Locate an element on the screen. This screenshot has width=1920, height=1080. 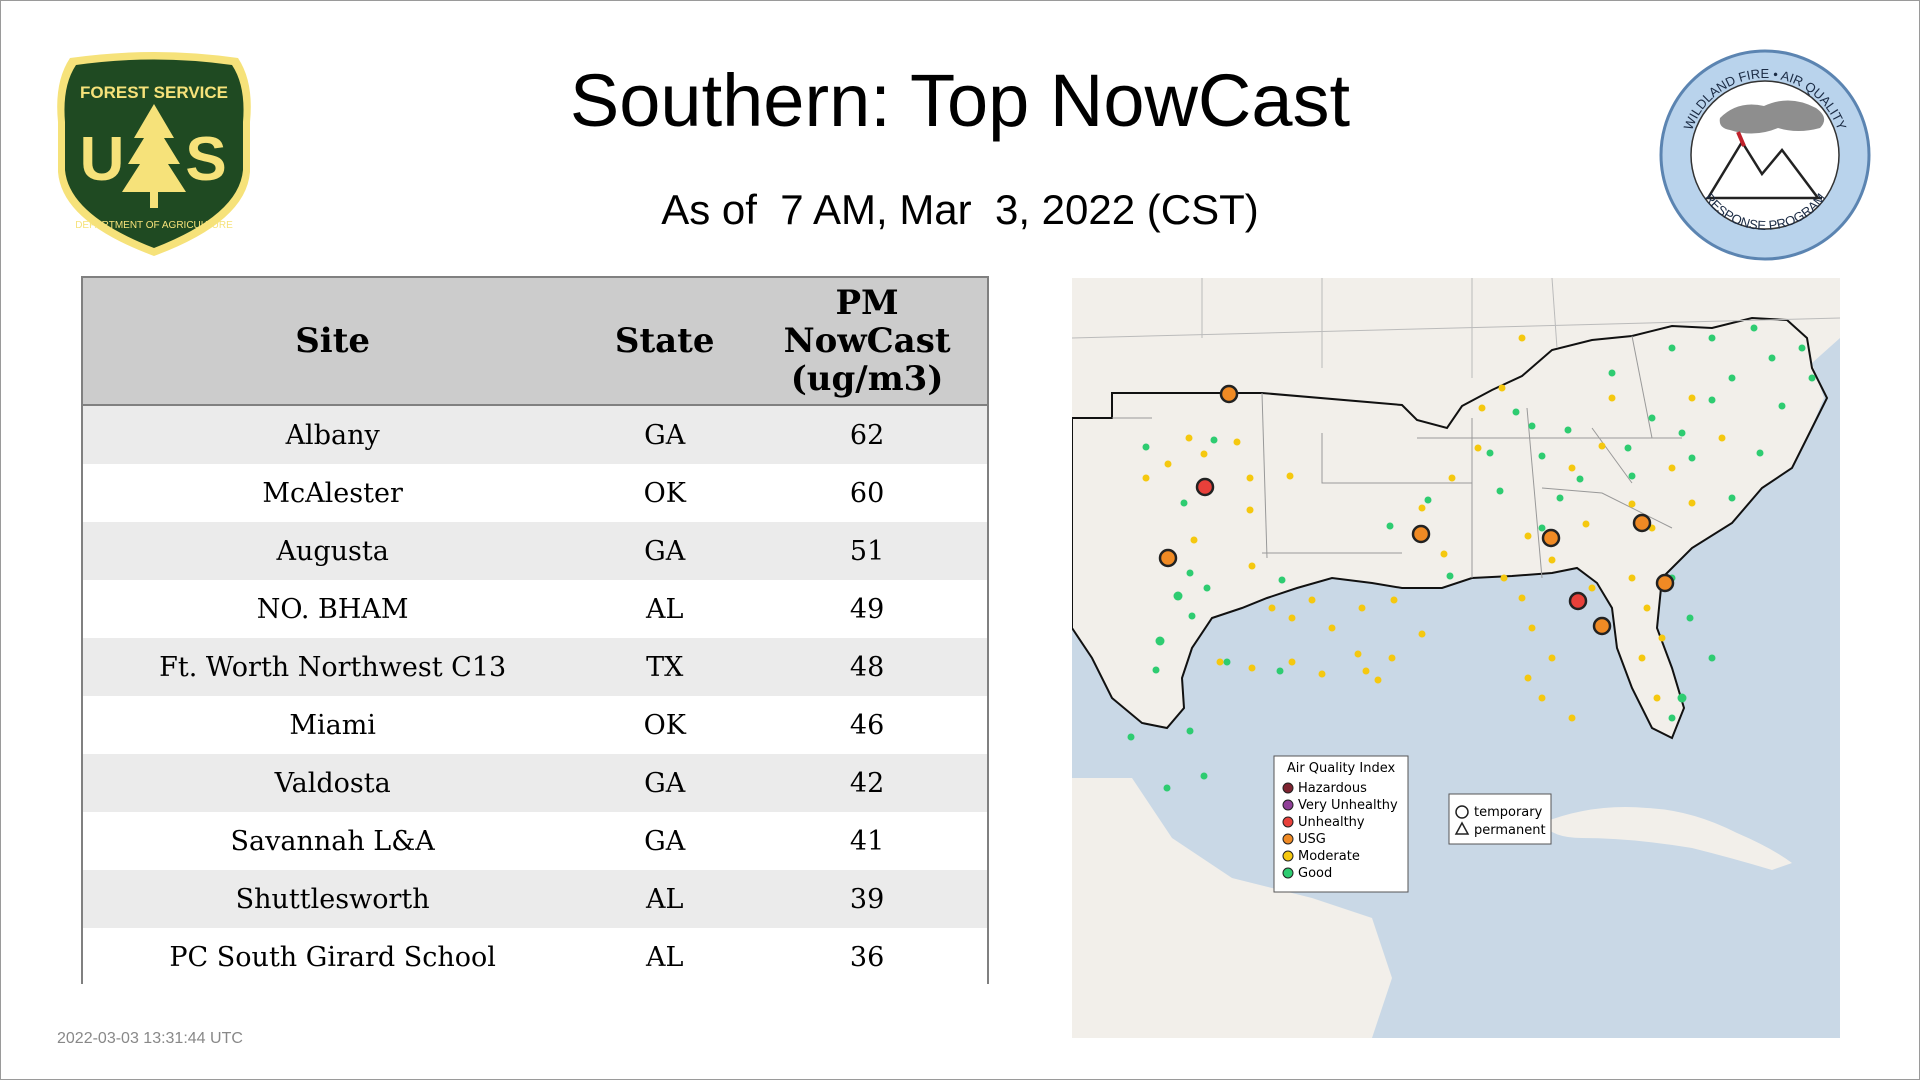
legend-swatch-usg is located at coordinates (1288, 839).